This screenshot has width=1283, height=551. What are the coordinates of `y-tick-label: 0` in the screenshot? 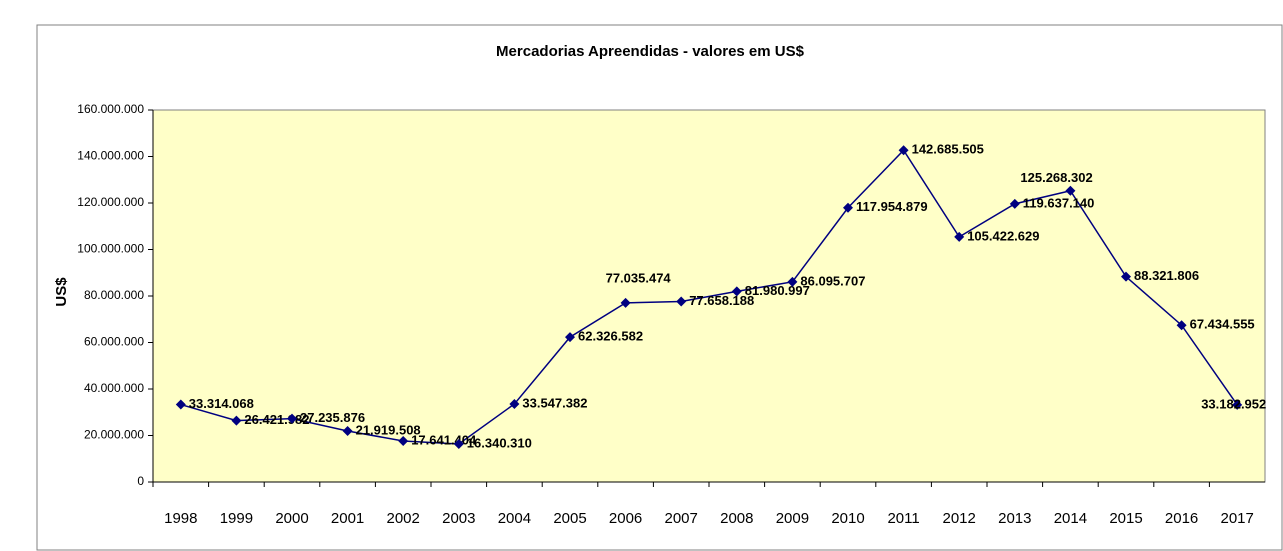 It's located at (140, 481).